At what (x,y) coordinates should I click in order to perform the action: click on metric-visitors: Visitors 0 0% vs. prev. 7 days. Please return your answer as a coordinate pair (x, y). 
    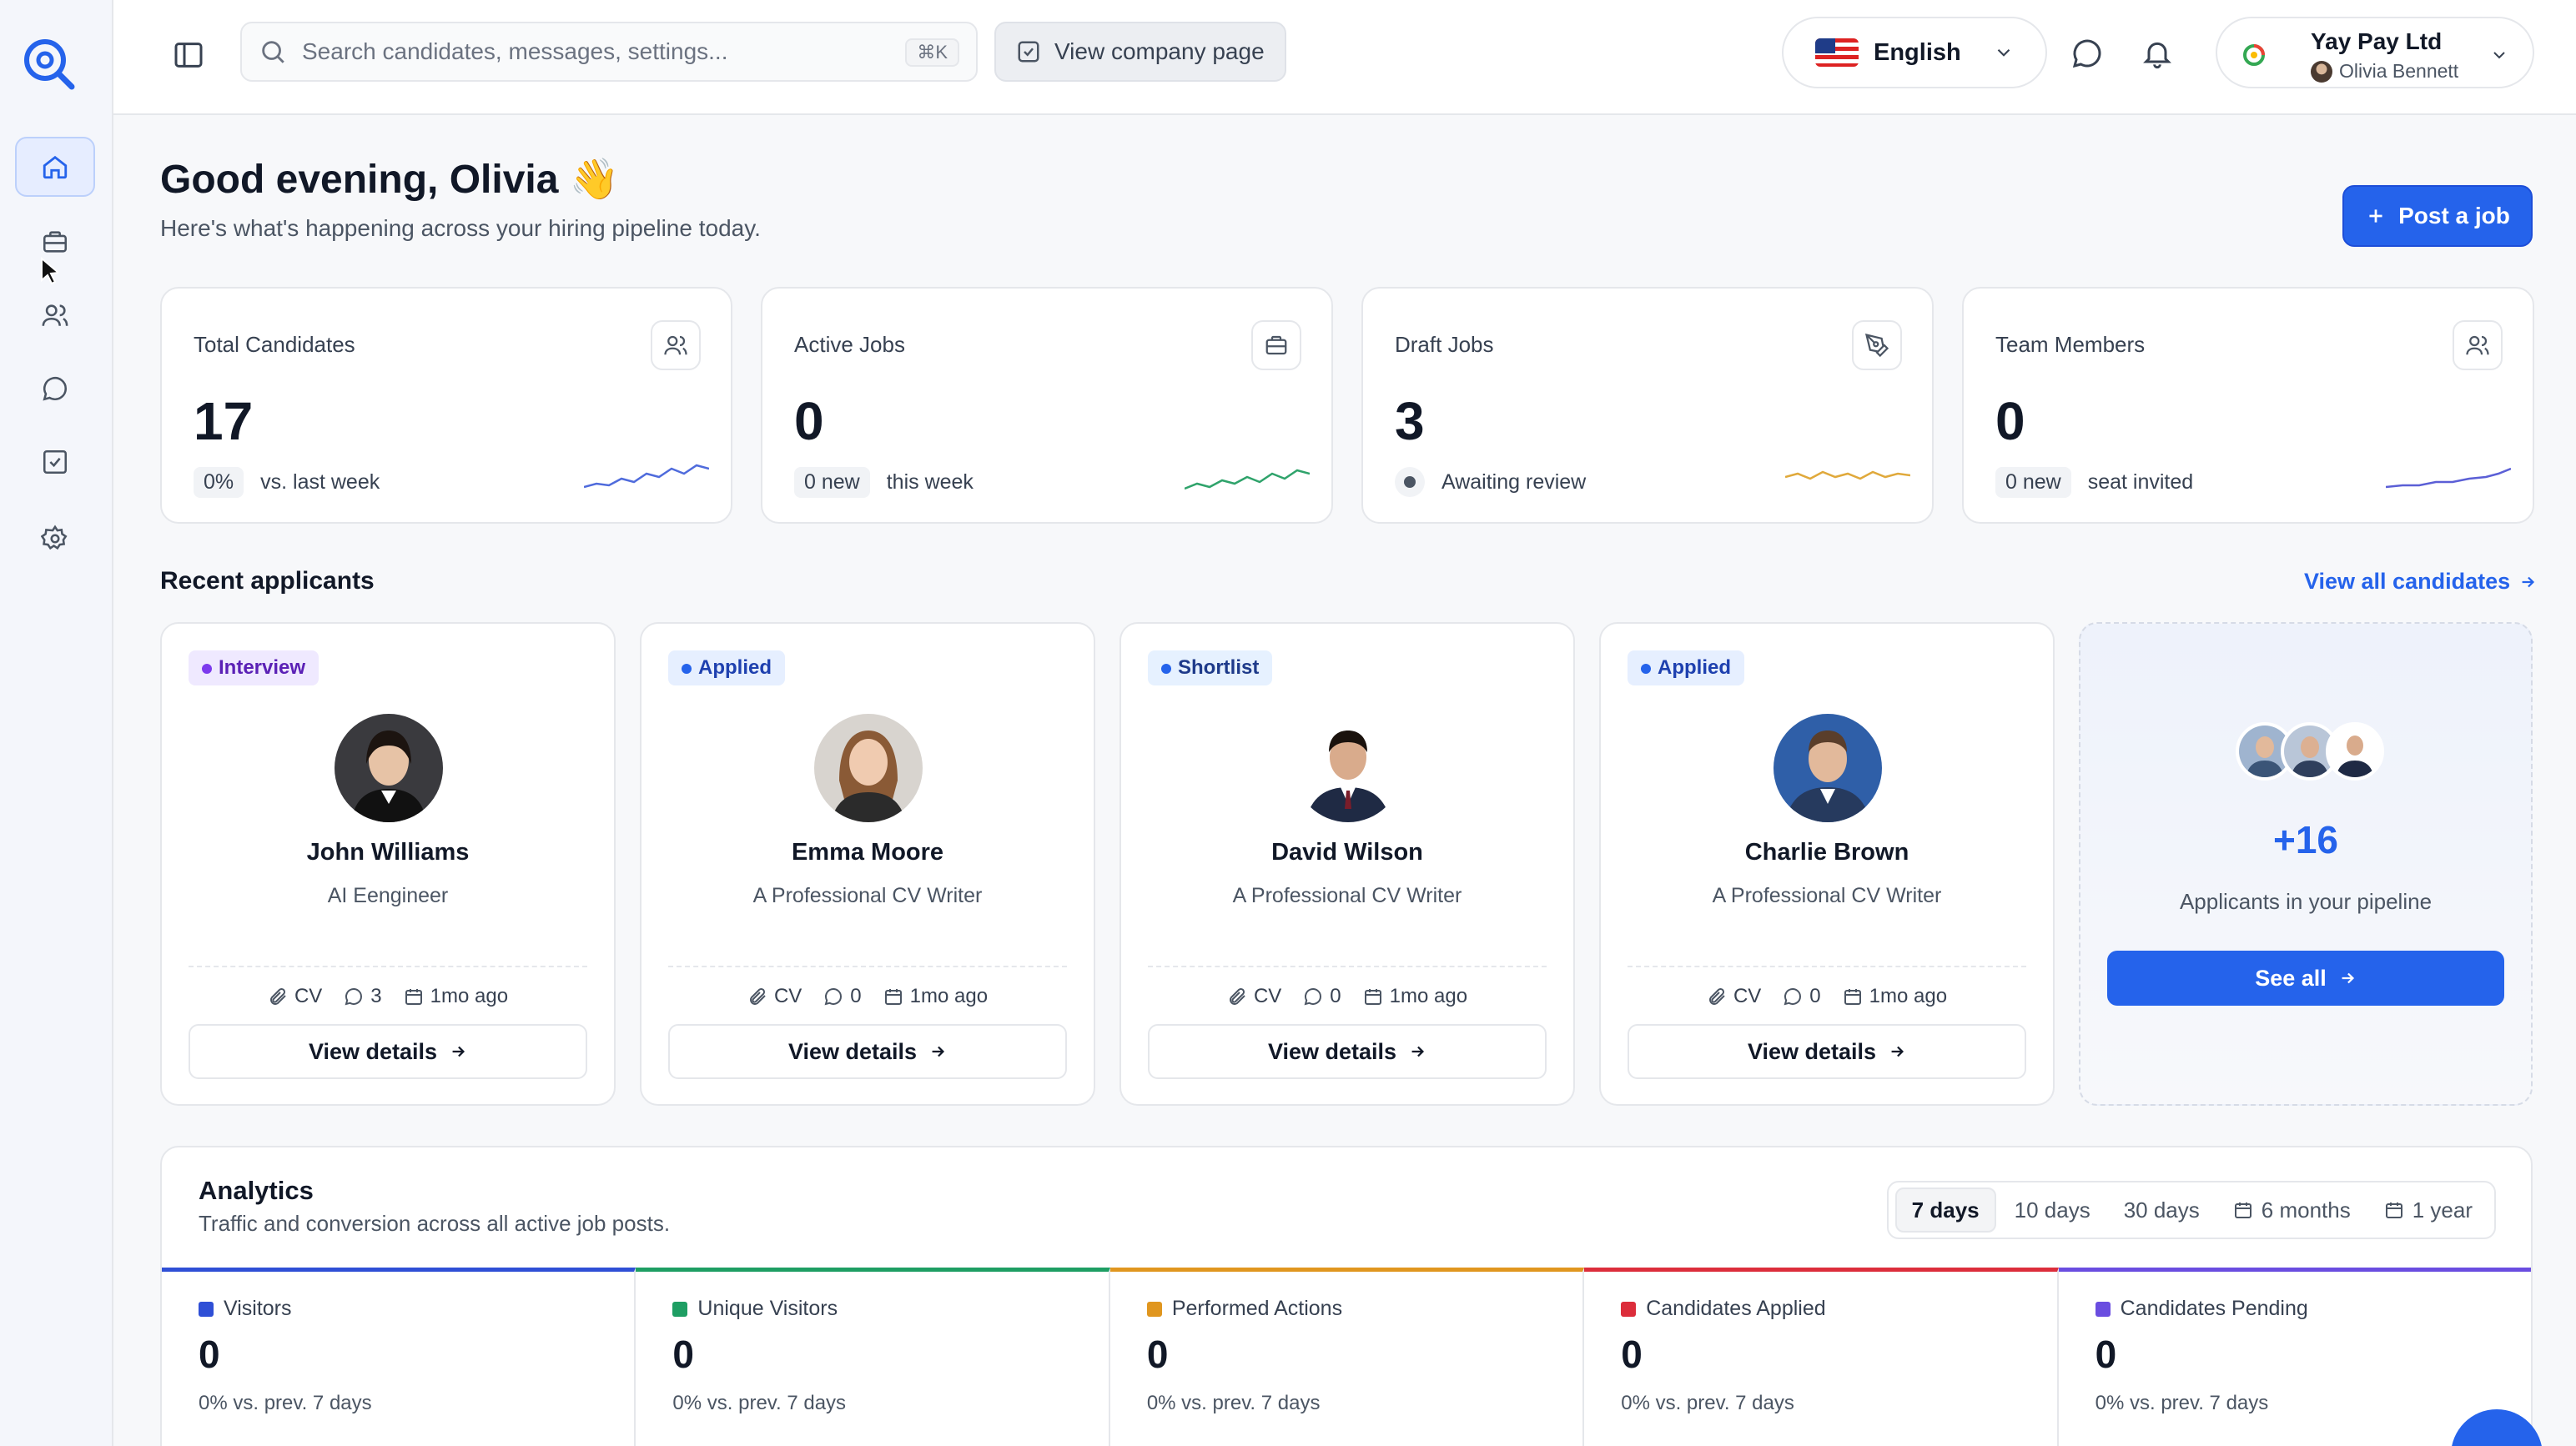
    Looking at the image, I should click on (399, 1357).